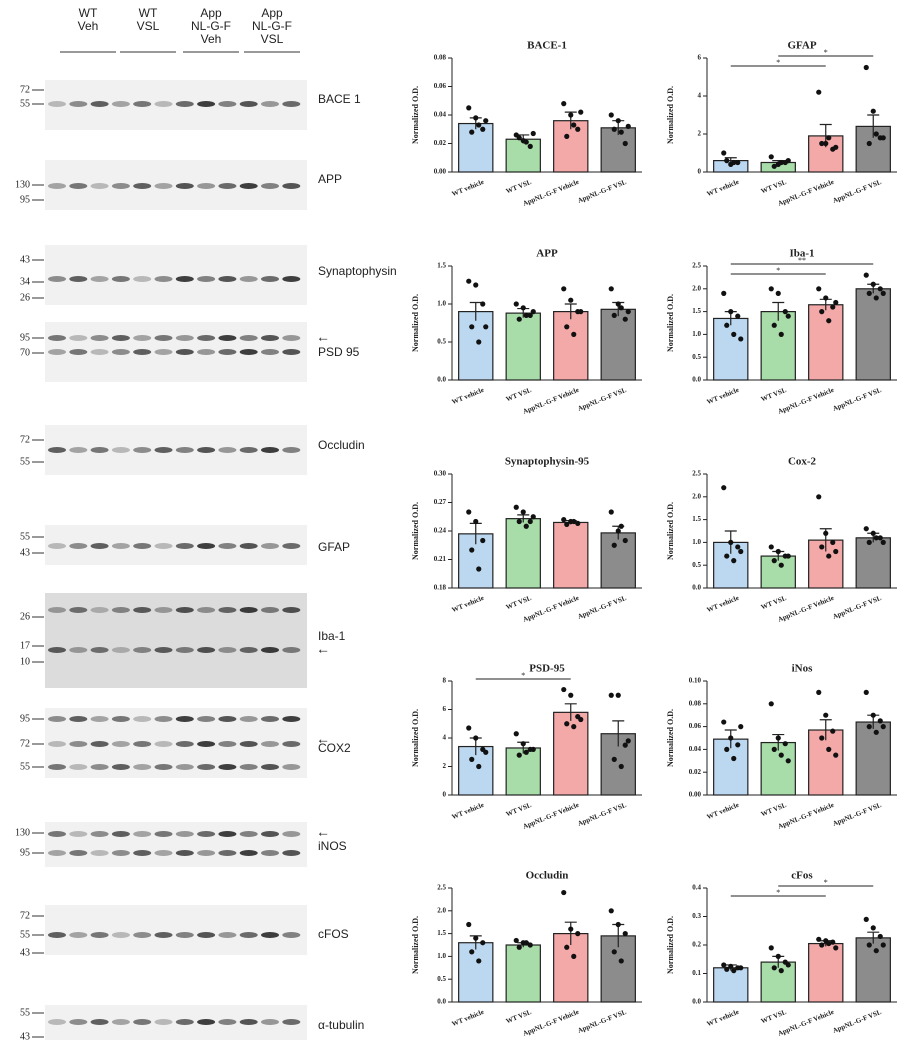  Describe the element at coordinates (802, 260) in the screenshot. I see `significance-label: **` at that location.